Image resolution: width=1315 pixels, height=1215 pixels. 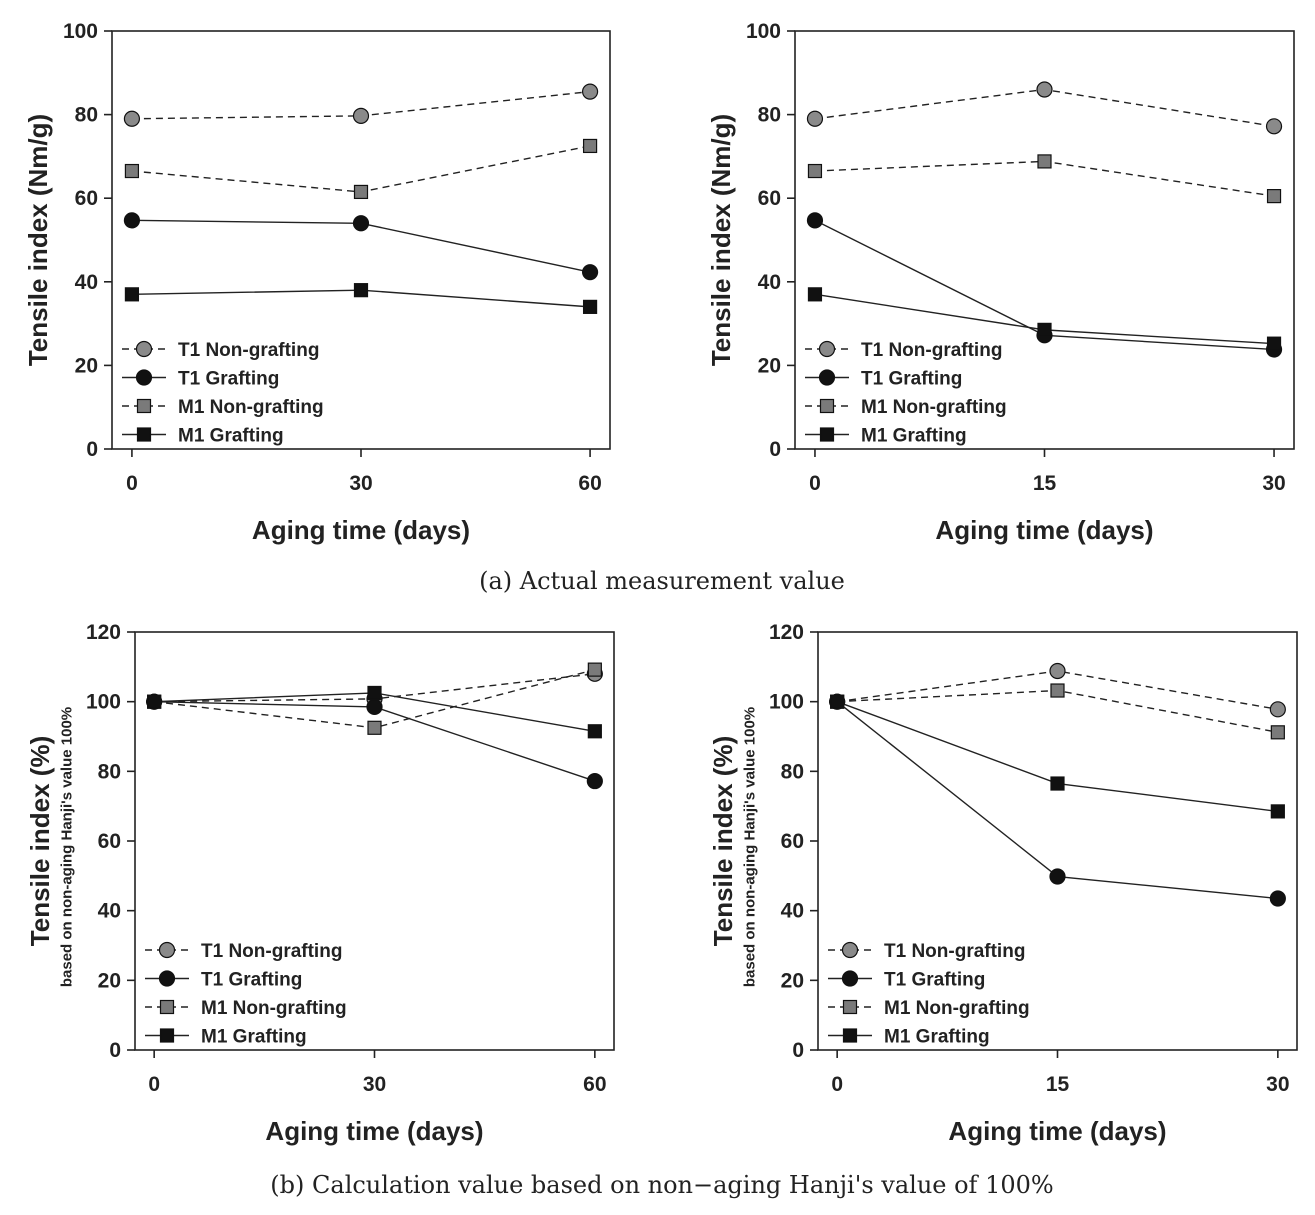 What do you see at coordinates (594, 1084) in the screenshot?
I see `x-tick-label: 60` at bounding box center [594, 1084].